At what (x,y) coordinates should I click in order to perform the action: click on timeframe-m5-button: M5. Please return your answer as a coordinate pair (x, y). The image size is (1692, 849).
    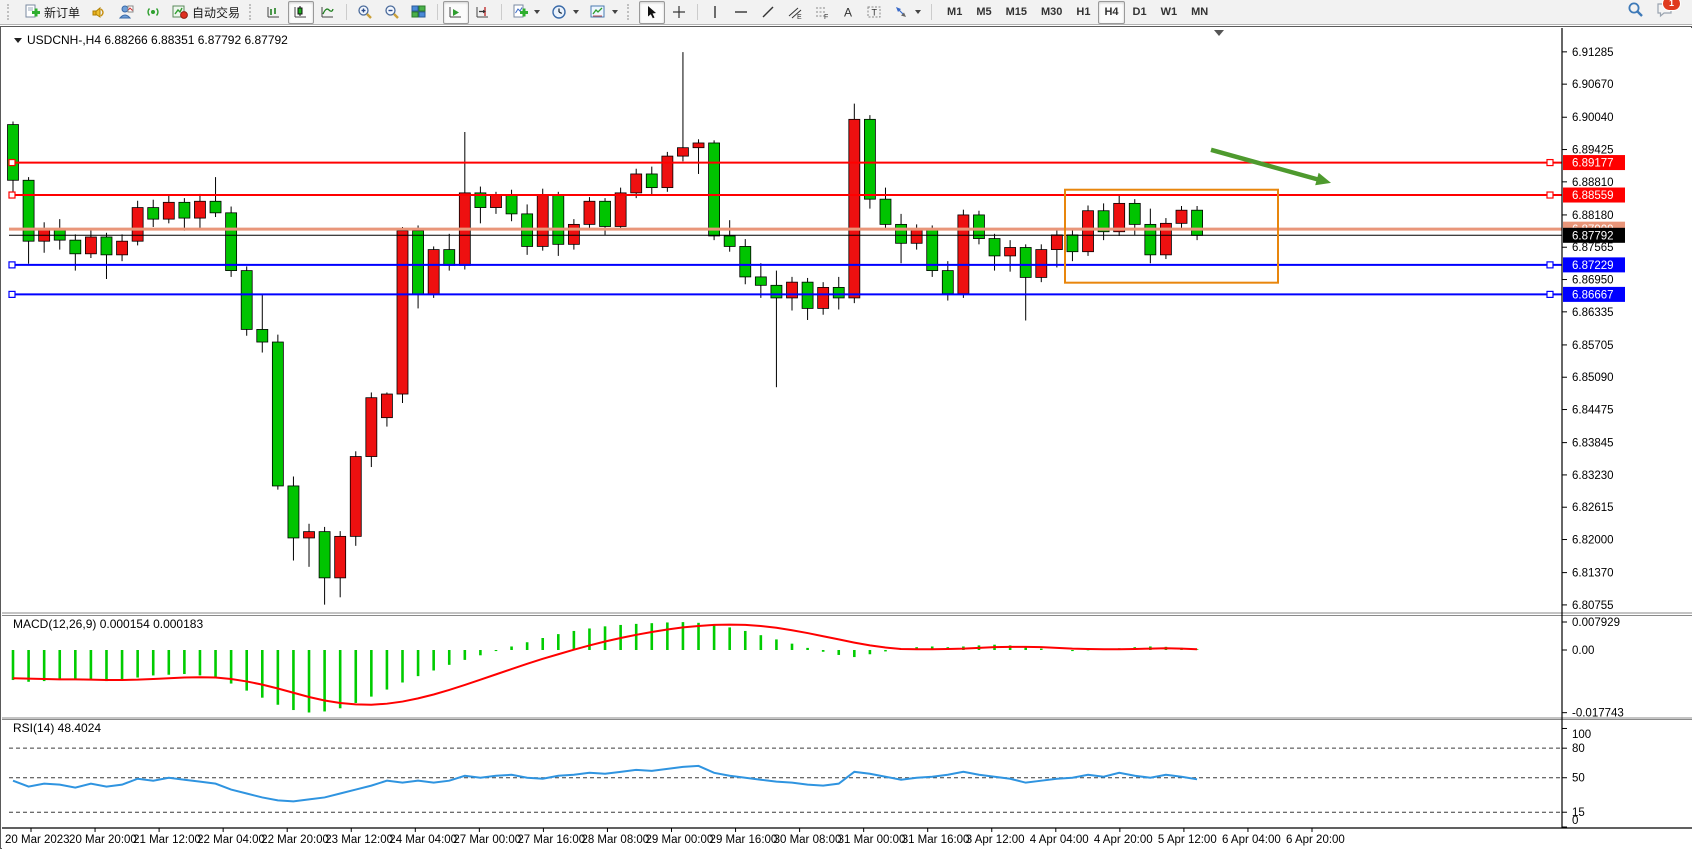
    Looking at the image, I should click on (984, 12).